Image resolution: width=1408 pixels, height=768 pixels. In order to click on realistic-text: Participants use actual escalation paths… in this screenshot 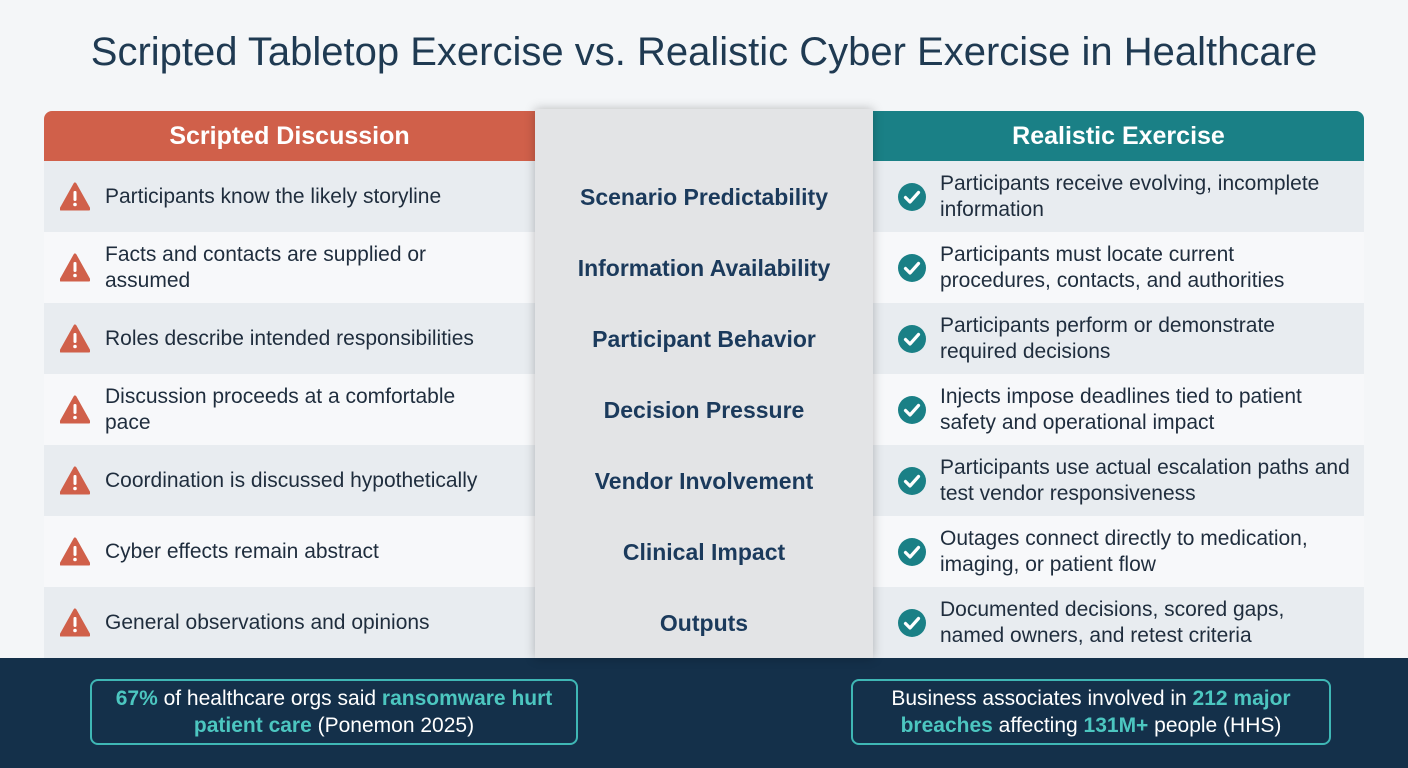, I will do `click(1145, 480)`.